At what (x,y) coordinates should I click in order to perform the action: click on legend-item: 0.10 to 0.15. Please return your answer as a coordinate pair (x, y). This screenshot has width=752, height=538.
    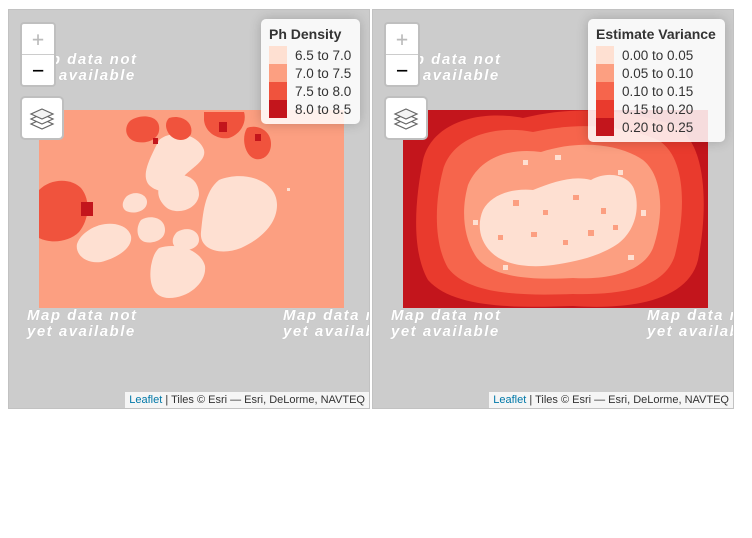
    Looking at the image, I should click on (656, 91).